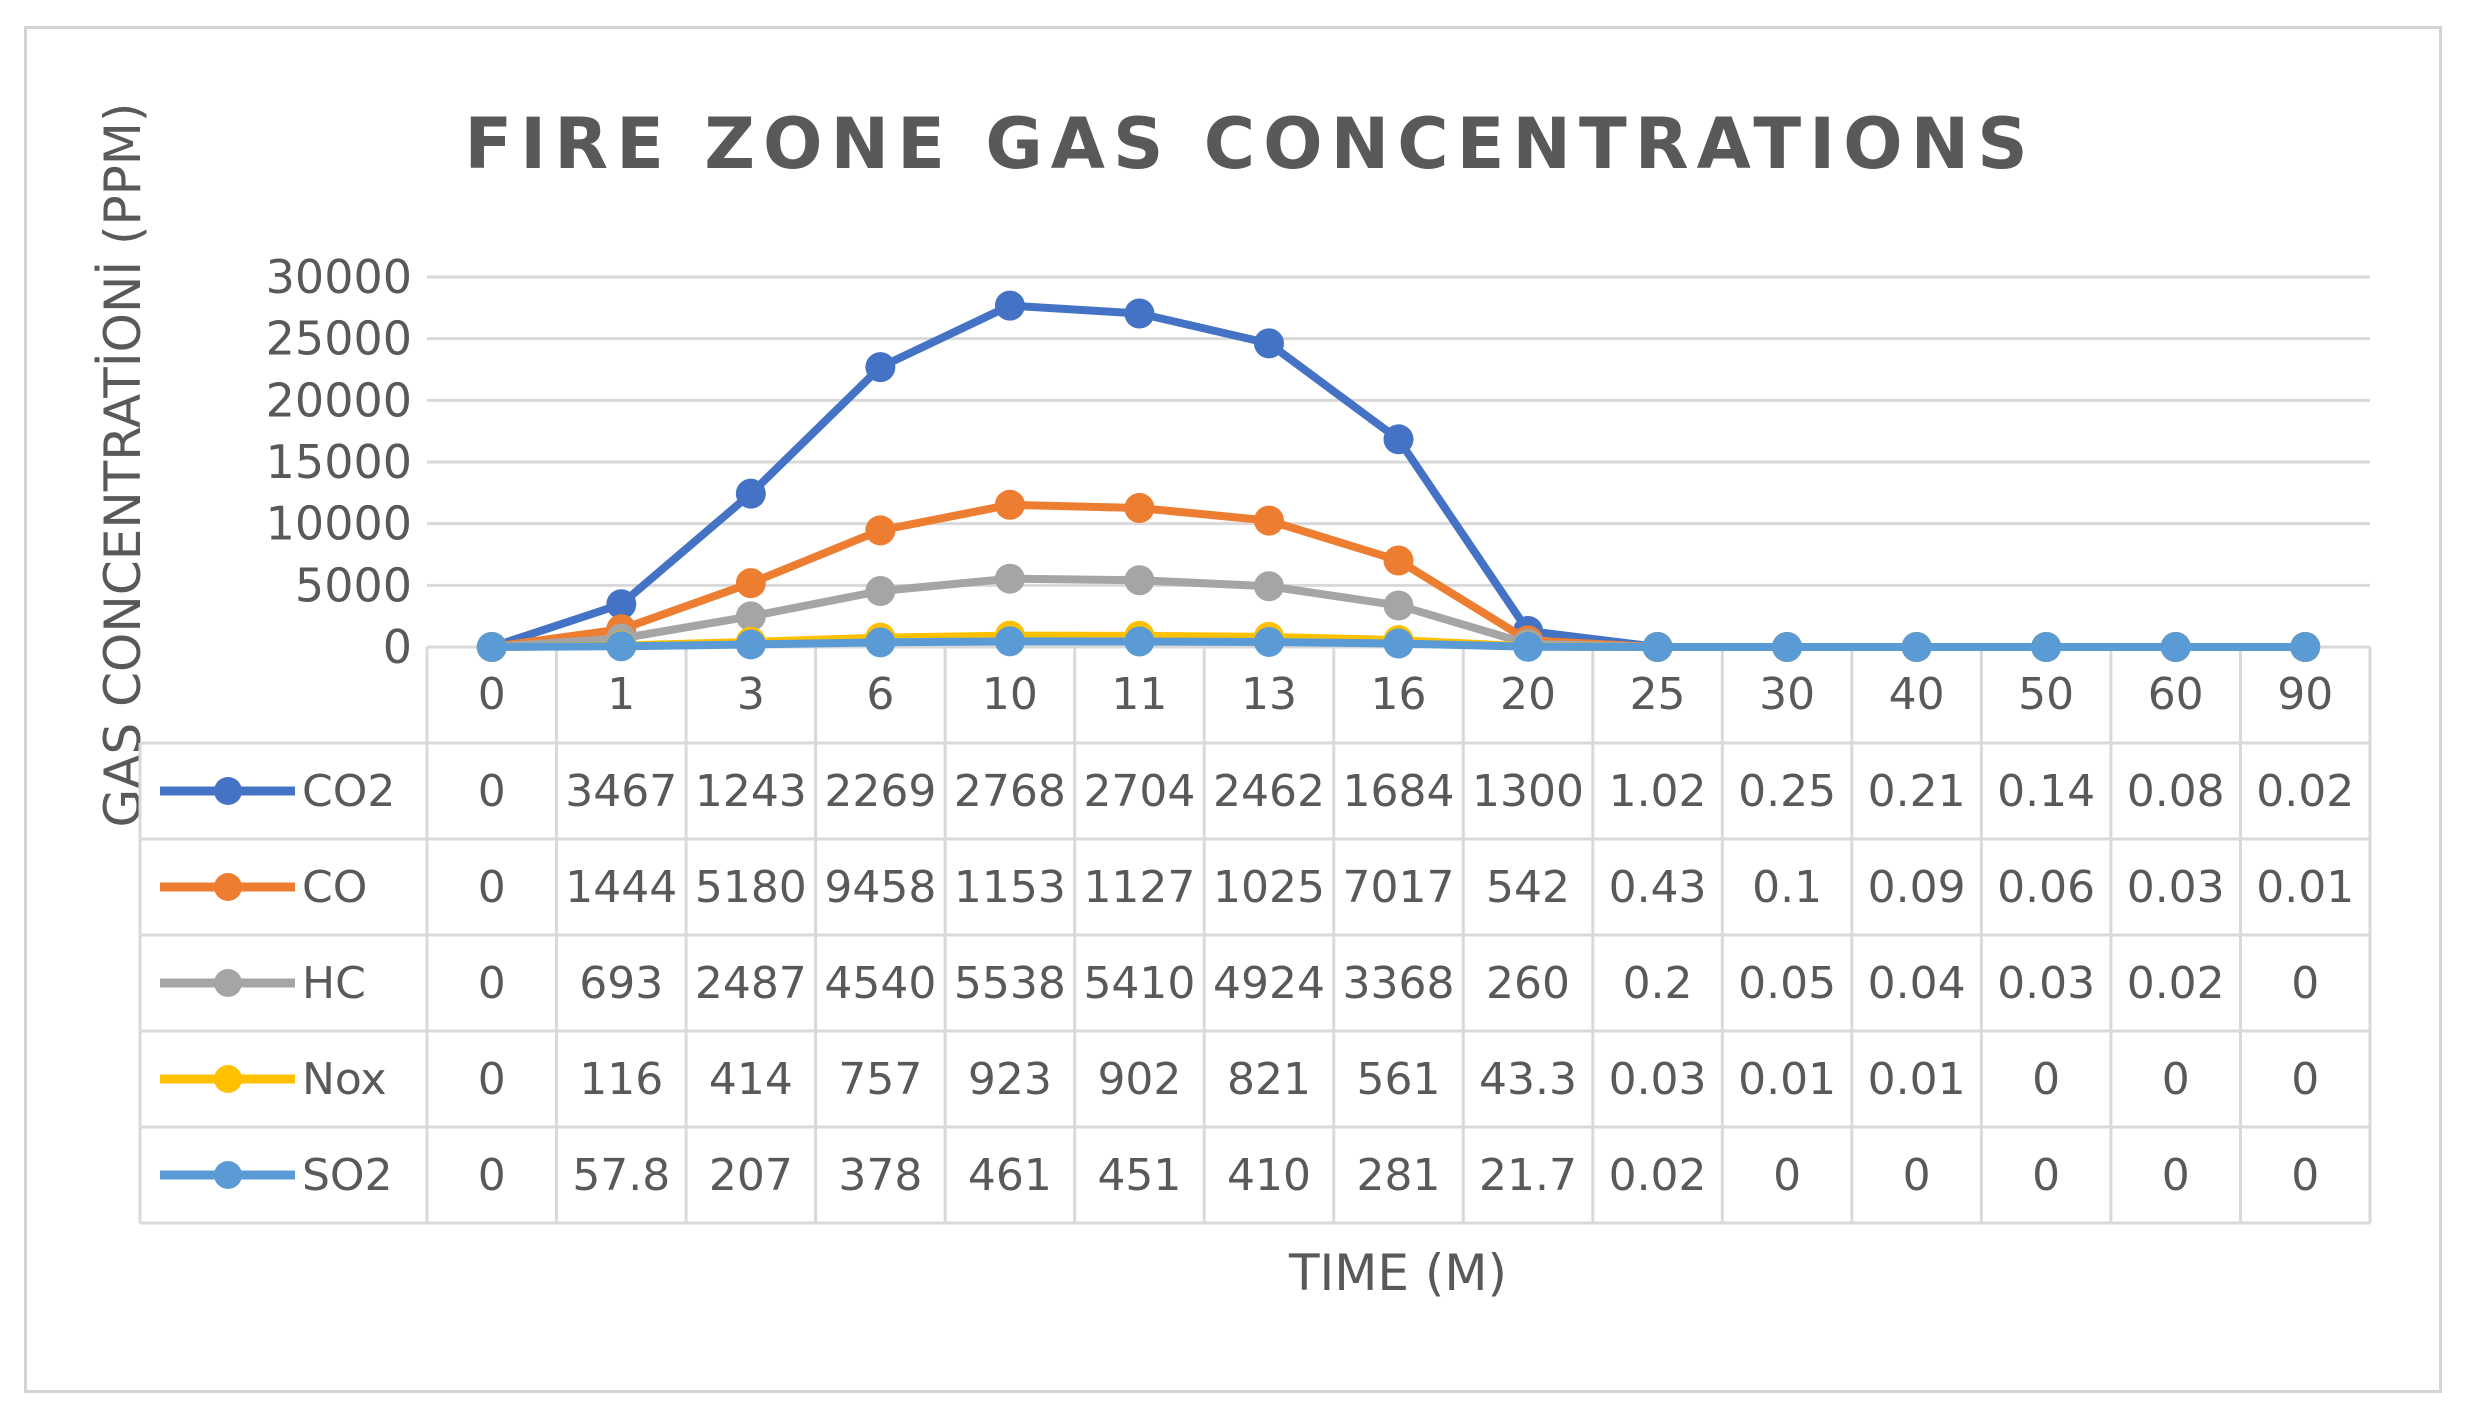  Describe the element at coordinates (880, 1175) in the screenshot. I see `data-label: 378` at that location.